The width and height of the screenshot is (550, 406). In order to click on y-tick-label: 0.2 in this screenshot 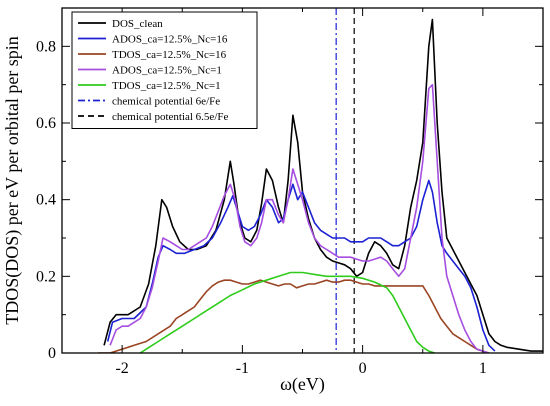, I will do `click(46, 276)`.